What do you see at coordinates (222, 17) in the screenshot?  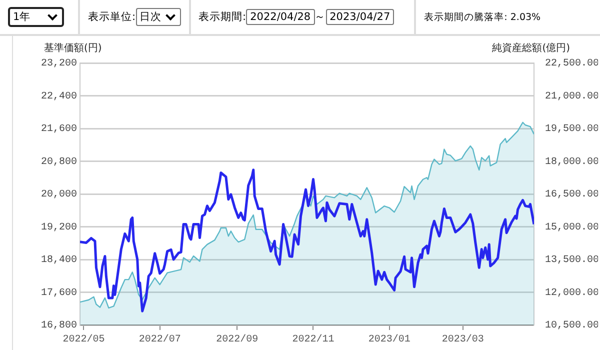 I see `text: 表示期間:` at bounding box center [222, 17].